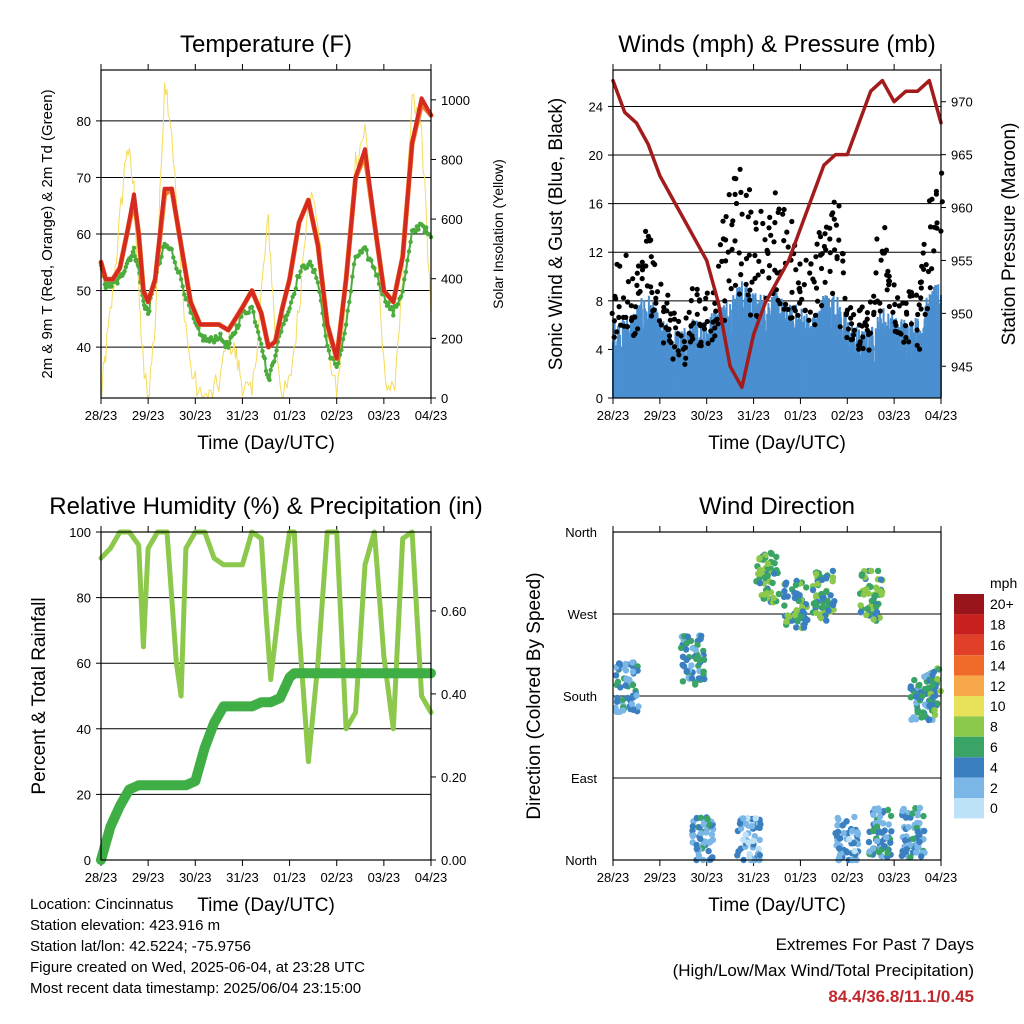  Describe the element at coordinates (498, 234) in the screenshot. I see `y2-axis-label: Solar Insolation (Yellow)` at that location.